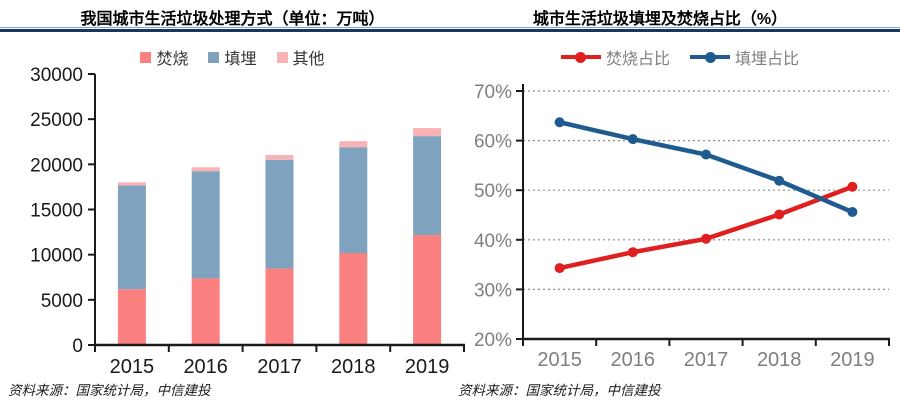 Image resolution: width=900 pixels, height=401 pixels. What do you see at coordinates (559, 390) in the screenshot?
I see `source-note-right: 资料来源：国家统计局，中信建投` at bounding box center [559, 390].